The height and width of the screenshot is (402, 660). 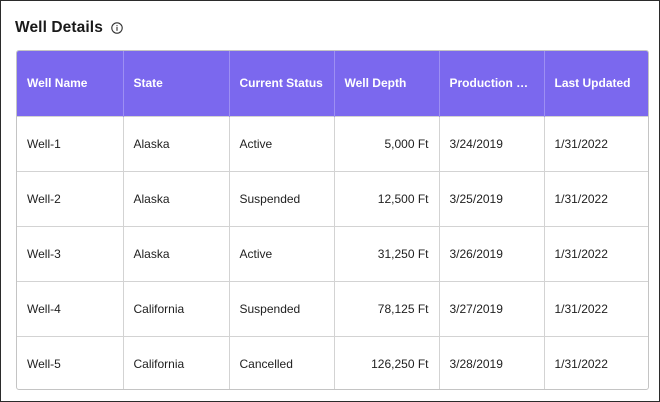 What do you see at coordinates (70, 198) in the screenshot?
I see `cell-well-name: Well-2` at bounding box center [70, 198].